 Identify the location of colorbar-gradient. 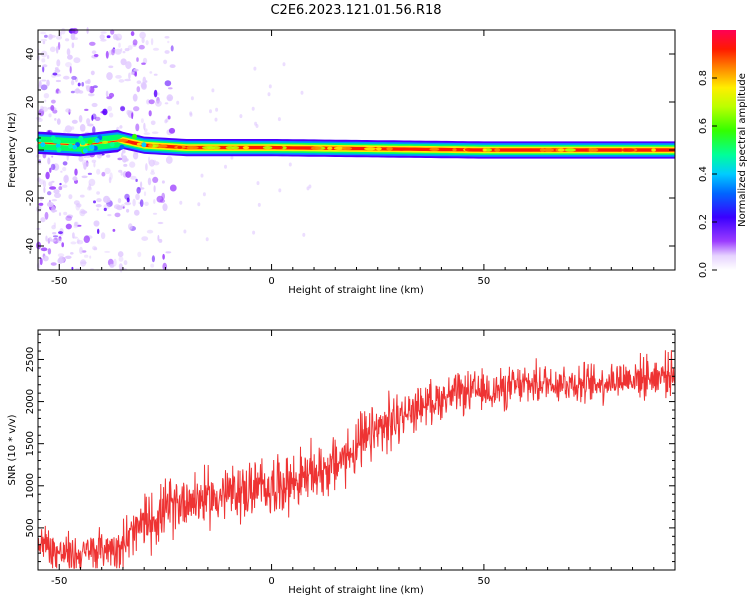
(724, 150).